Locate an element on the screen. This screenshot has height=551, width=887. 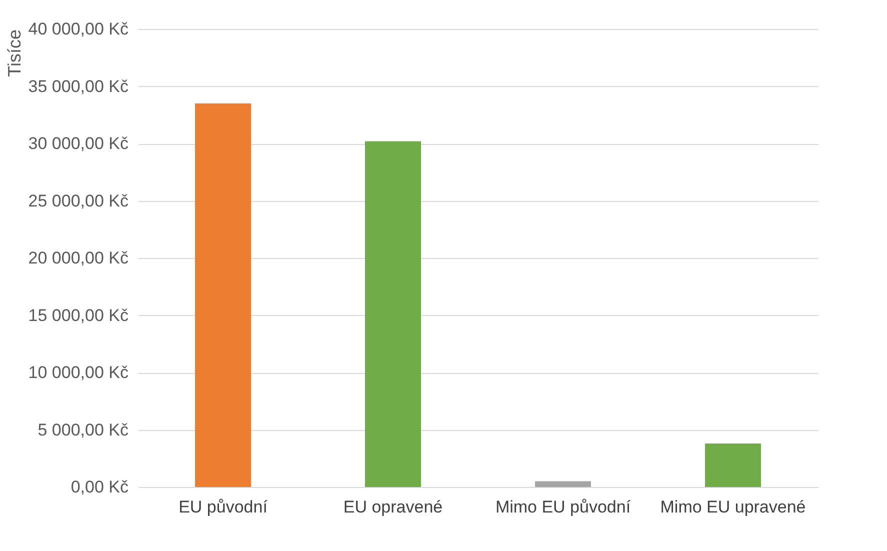
y-tick-label: 20 000,00 Kč is located at coordinates (78, 258).